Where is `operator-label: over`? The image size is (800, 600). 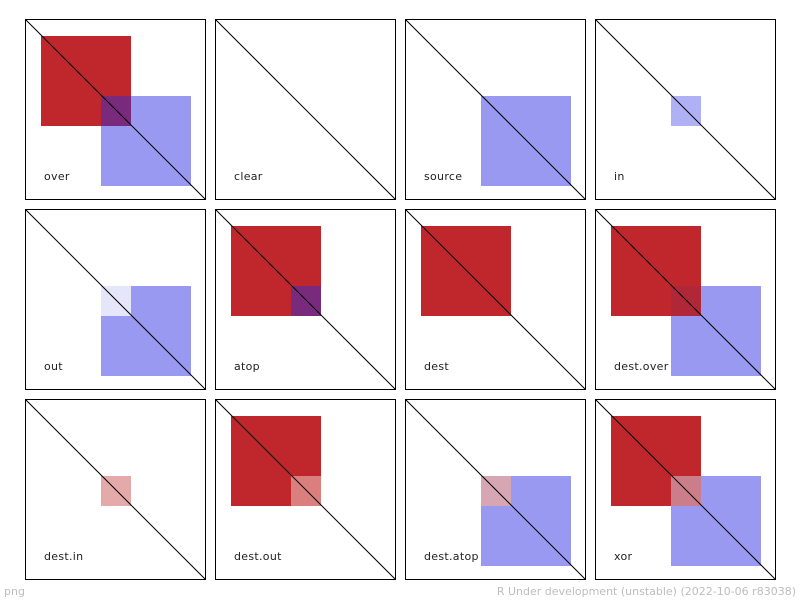
operator-label: over is located at coordinates (57, 176).